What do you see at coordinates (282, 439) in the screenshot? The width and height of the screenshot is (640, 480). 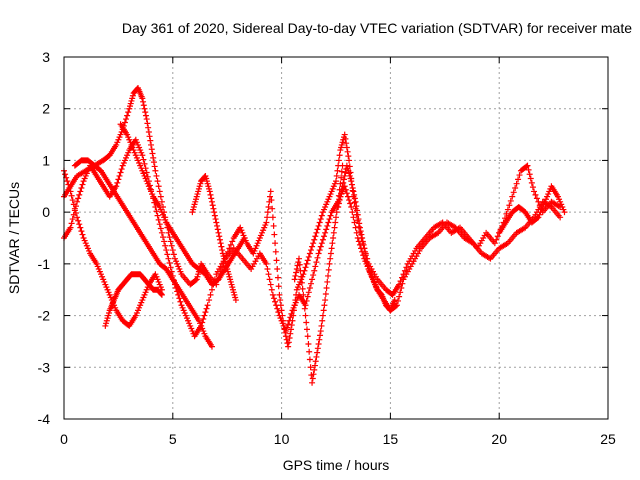 I see `x-tick-label: 10` at bounding box center [282, 439].